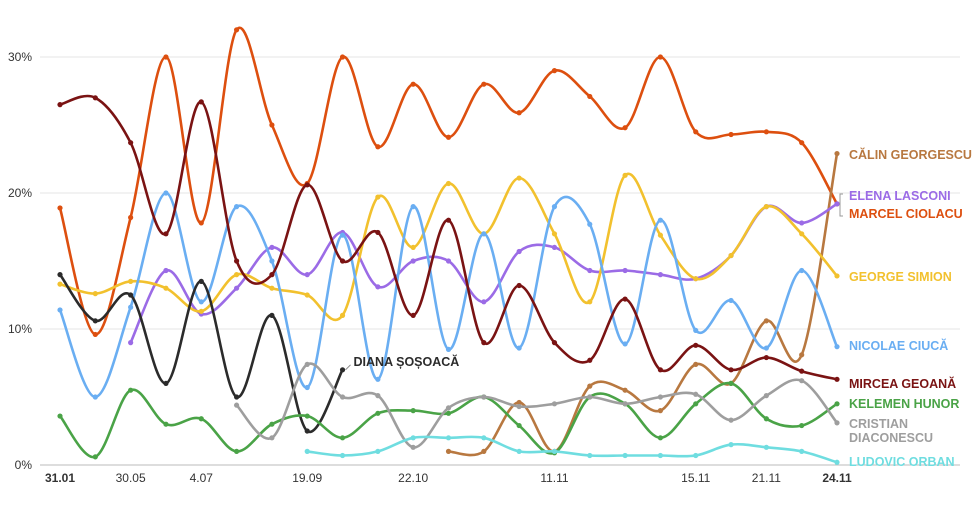  What do you see at coordinates (695, 478) in the screenshot?
I see `x-tick-label: 15.11` at bounding box center [695, 478].